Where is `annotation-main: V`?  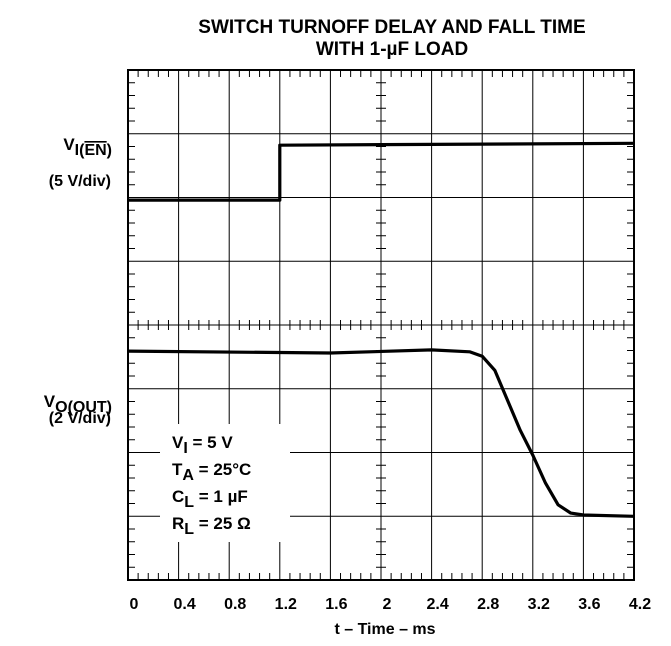
annotation-main: V is located at coordinates (178, 442).